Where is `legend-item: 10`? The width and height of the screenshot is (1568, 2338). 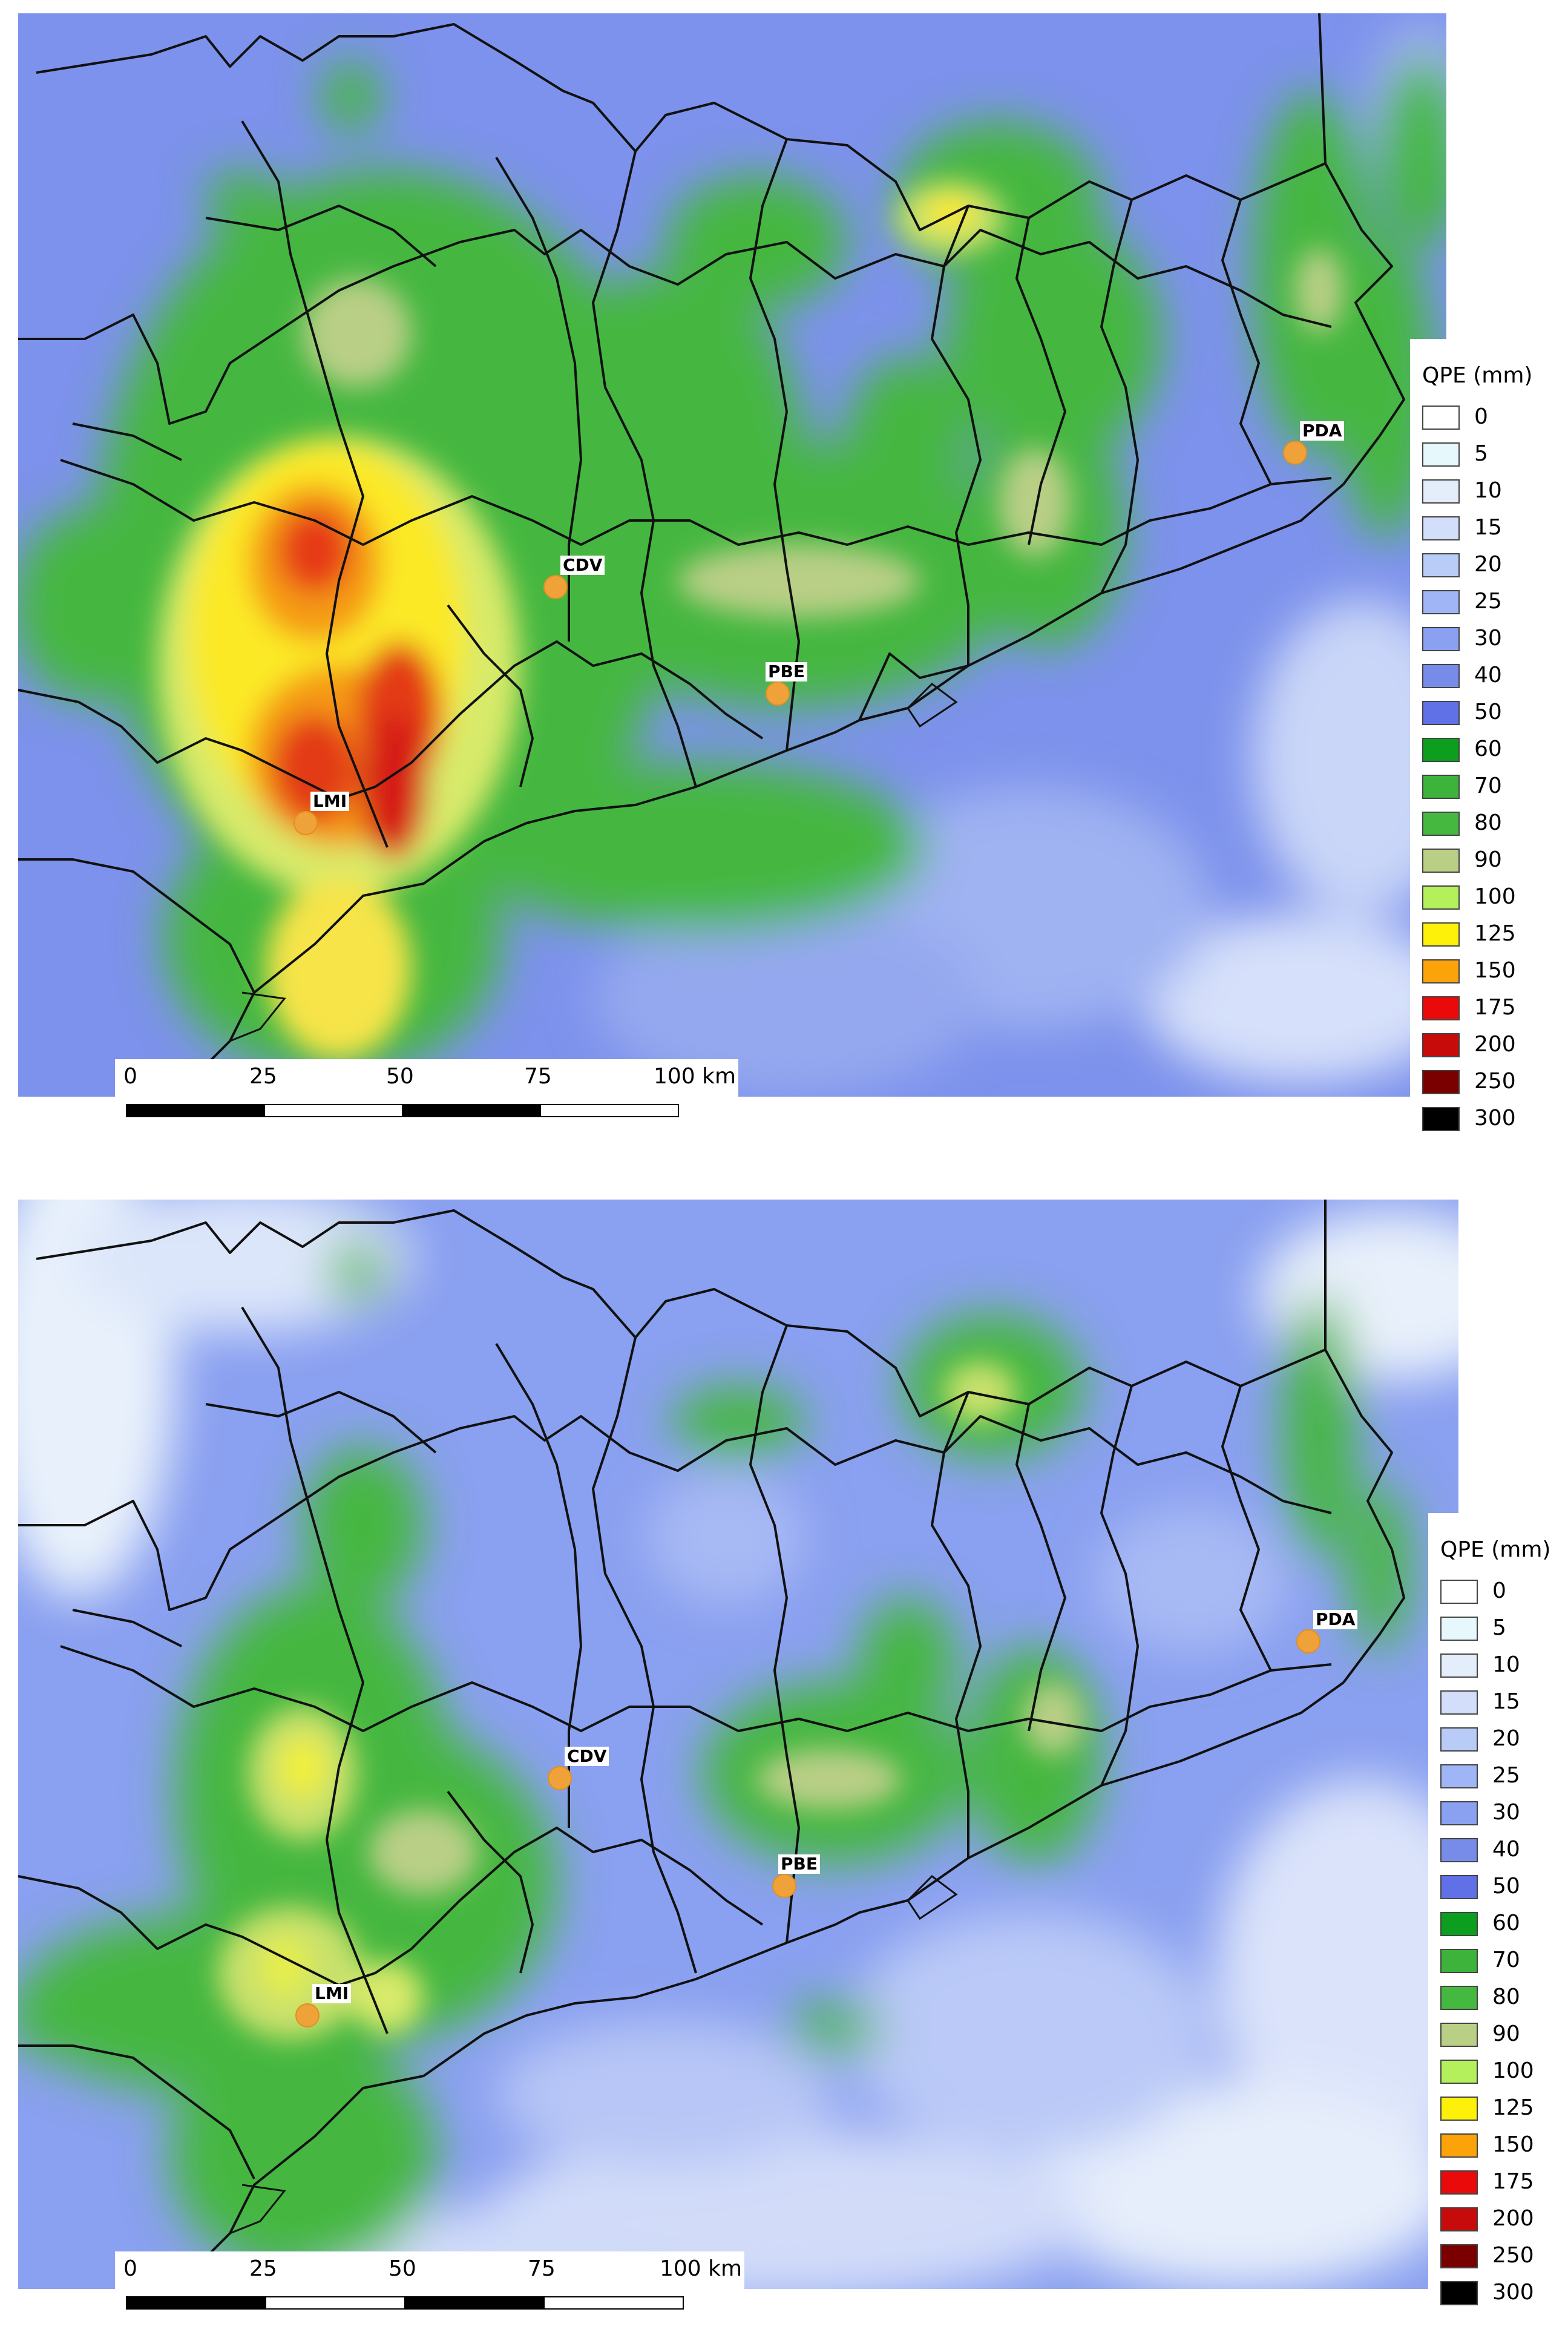
legend-item: 10 is located at coordinates (1494, 491).